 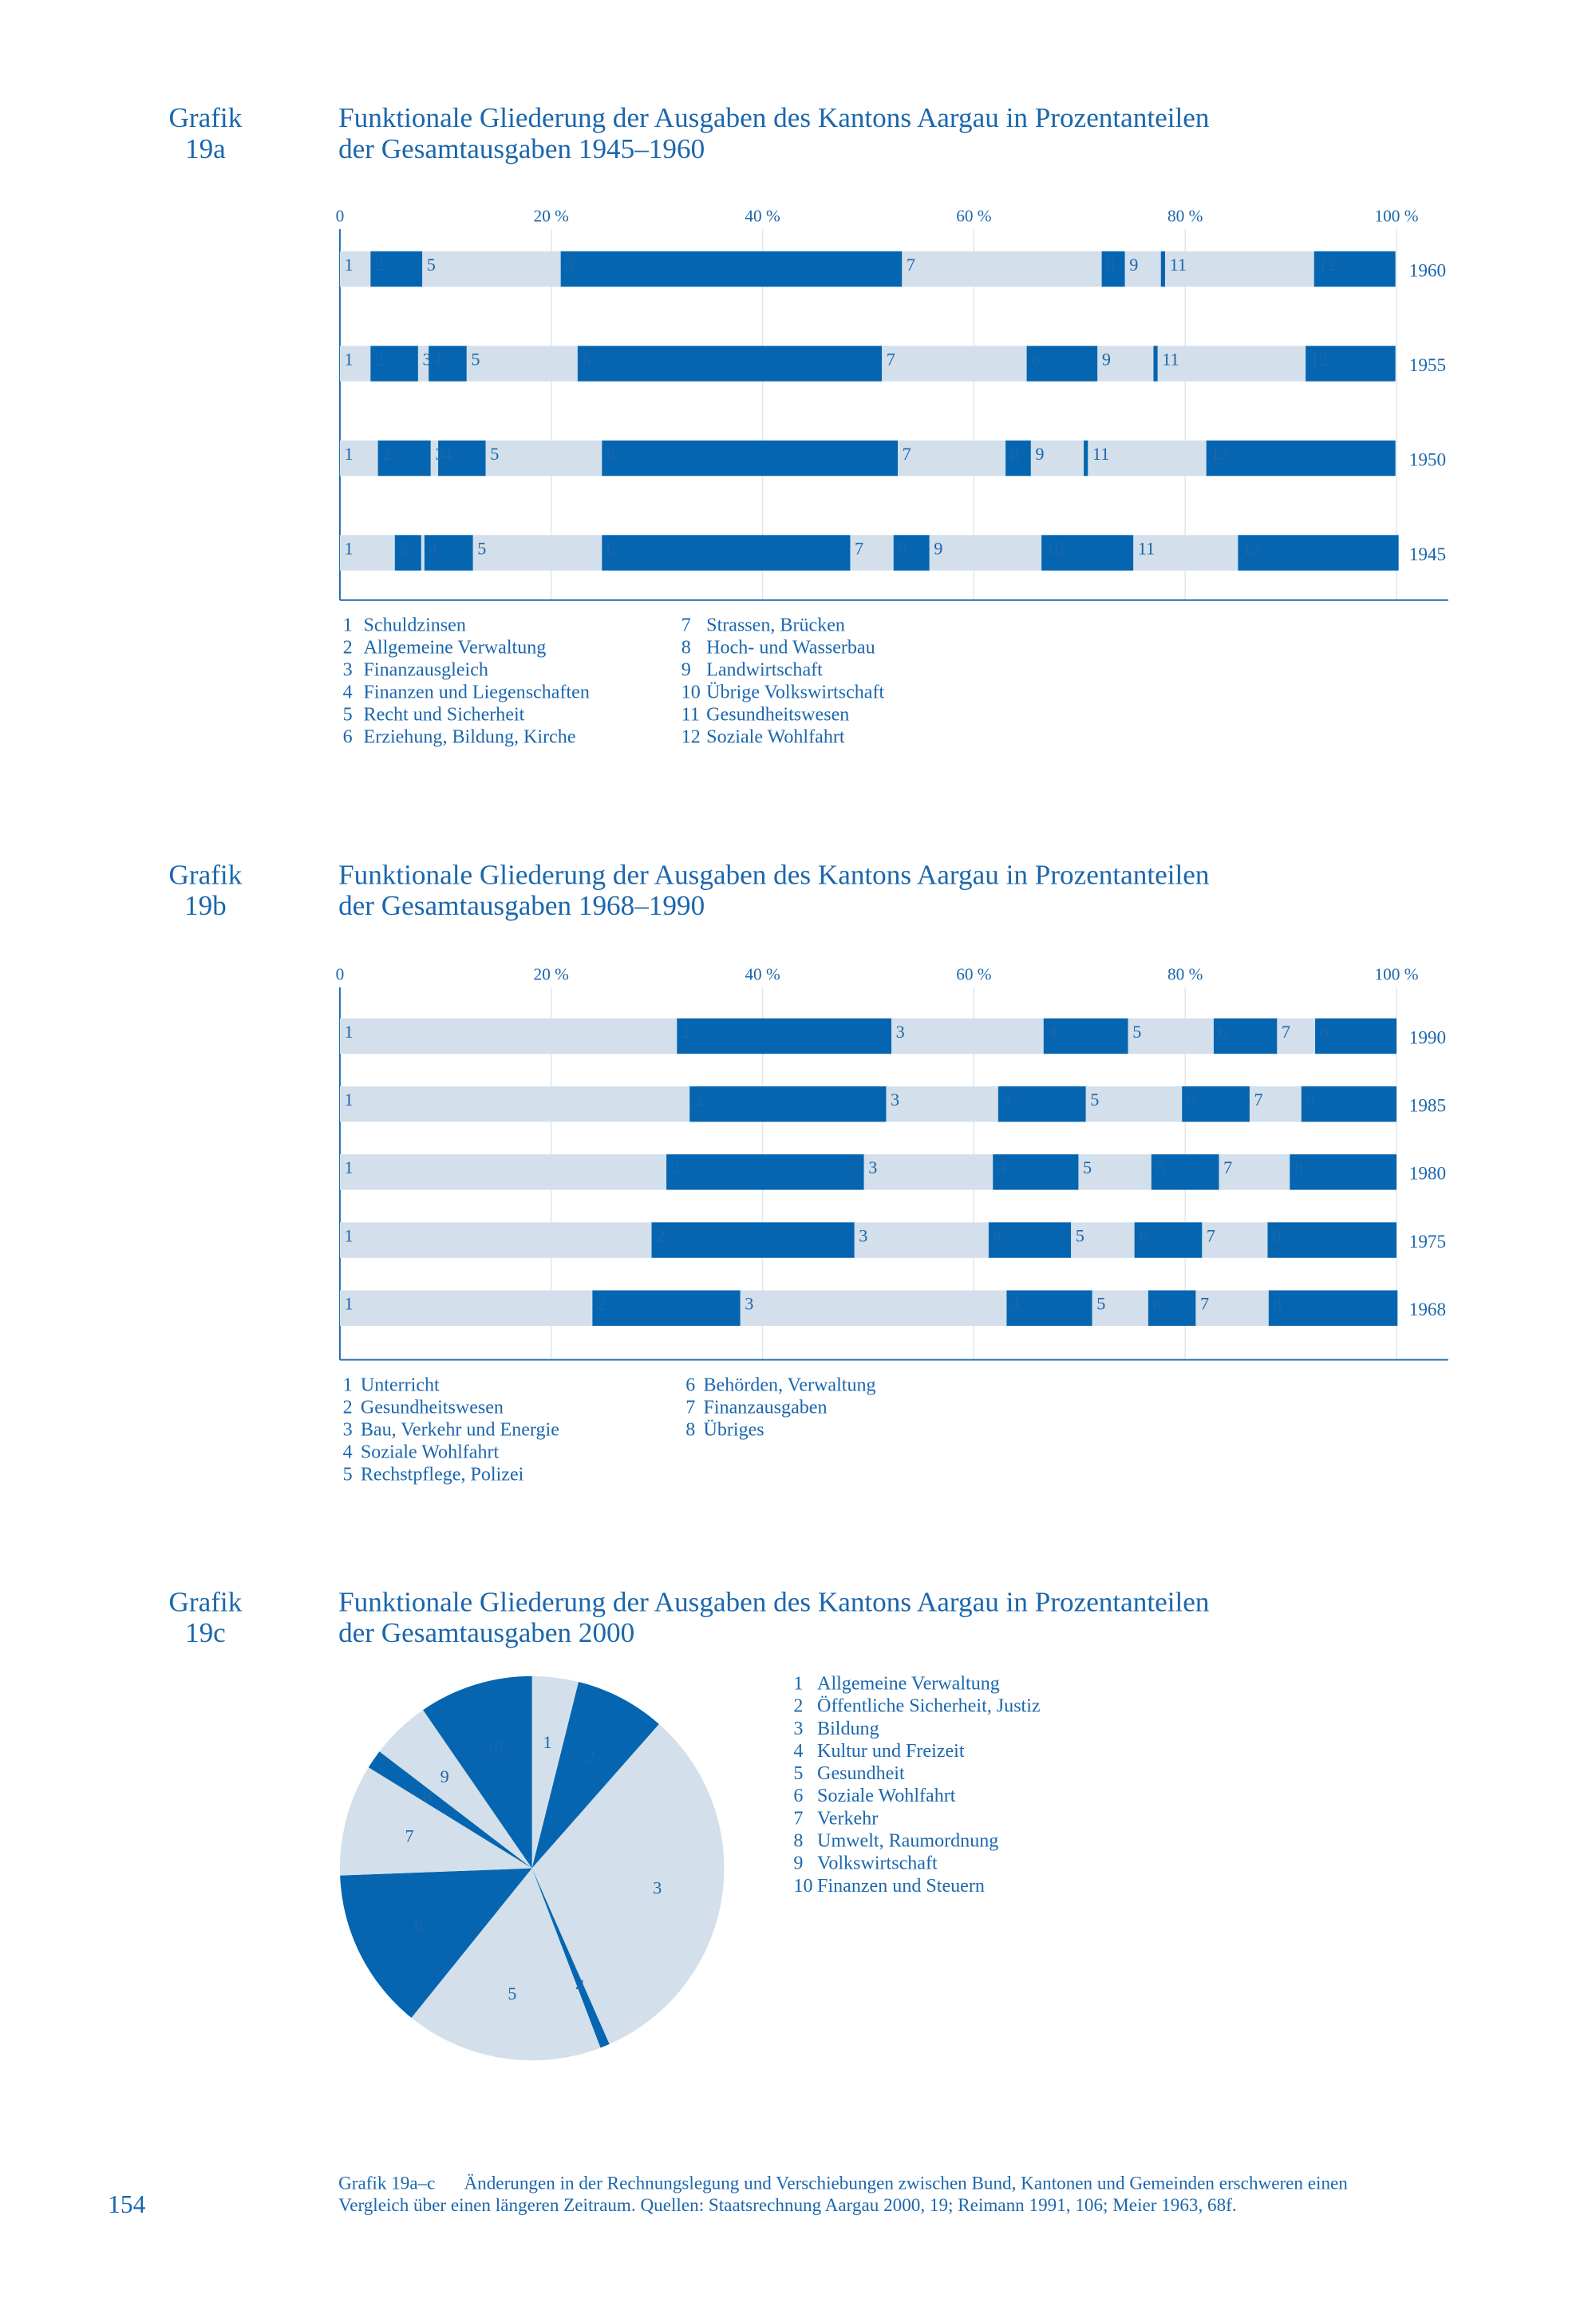 What do you see at coordinates (127, 2204) in the screenshot?
I see `page-number: 154` at bounding box center [127, 2204].